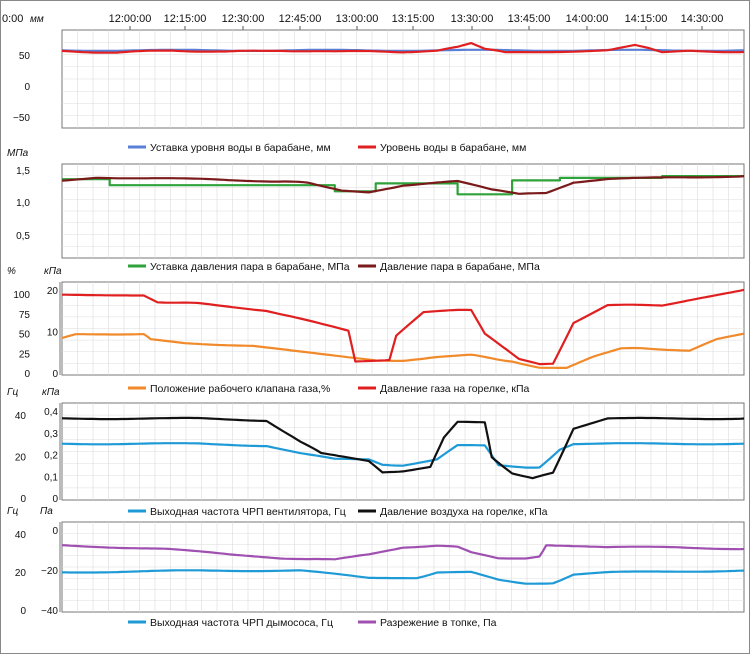 Image resolution: width=750 pixels, height=659 pixels. What do you see at coordinates (23, 236) in the screenshot?
I see `left-tick-label: 0,5` at bounding box center [23, 236].